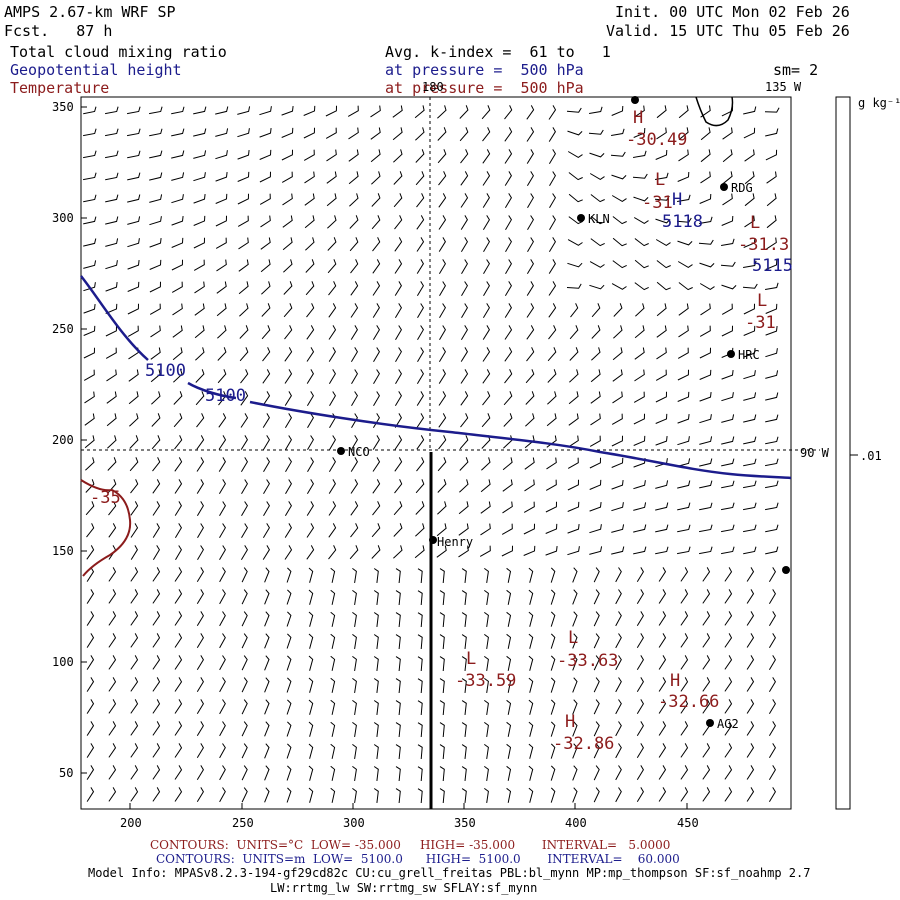 This screenshot has width=900, height=900. What do you see at coordinates (879, 103) in the screenshot?
I see `colorbar-units: g kg⁻¹` at bounding box center [879, 103].